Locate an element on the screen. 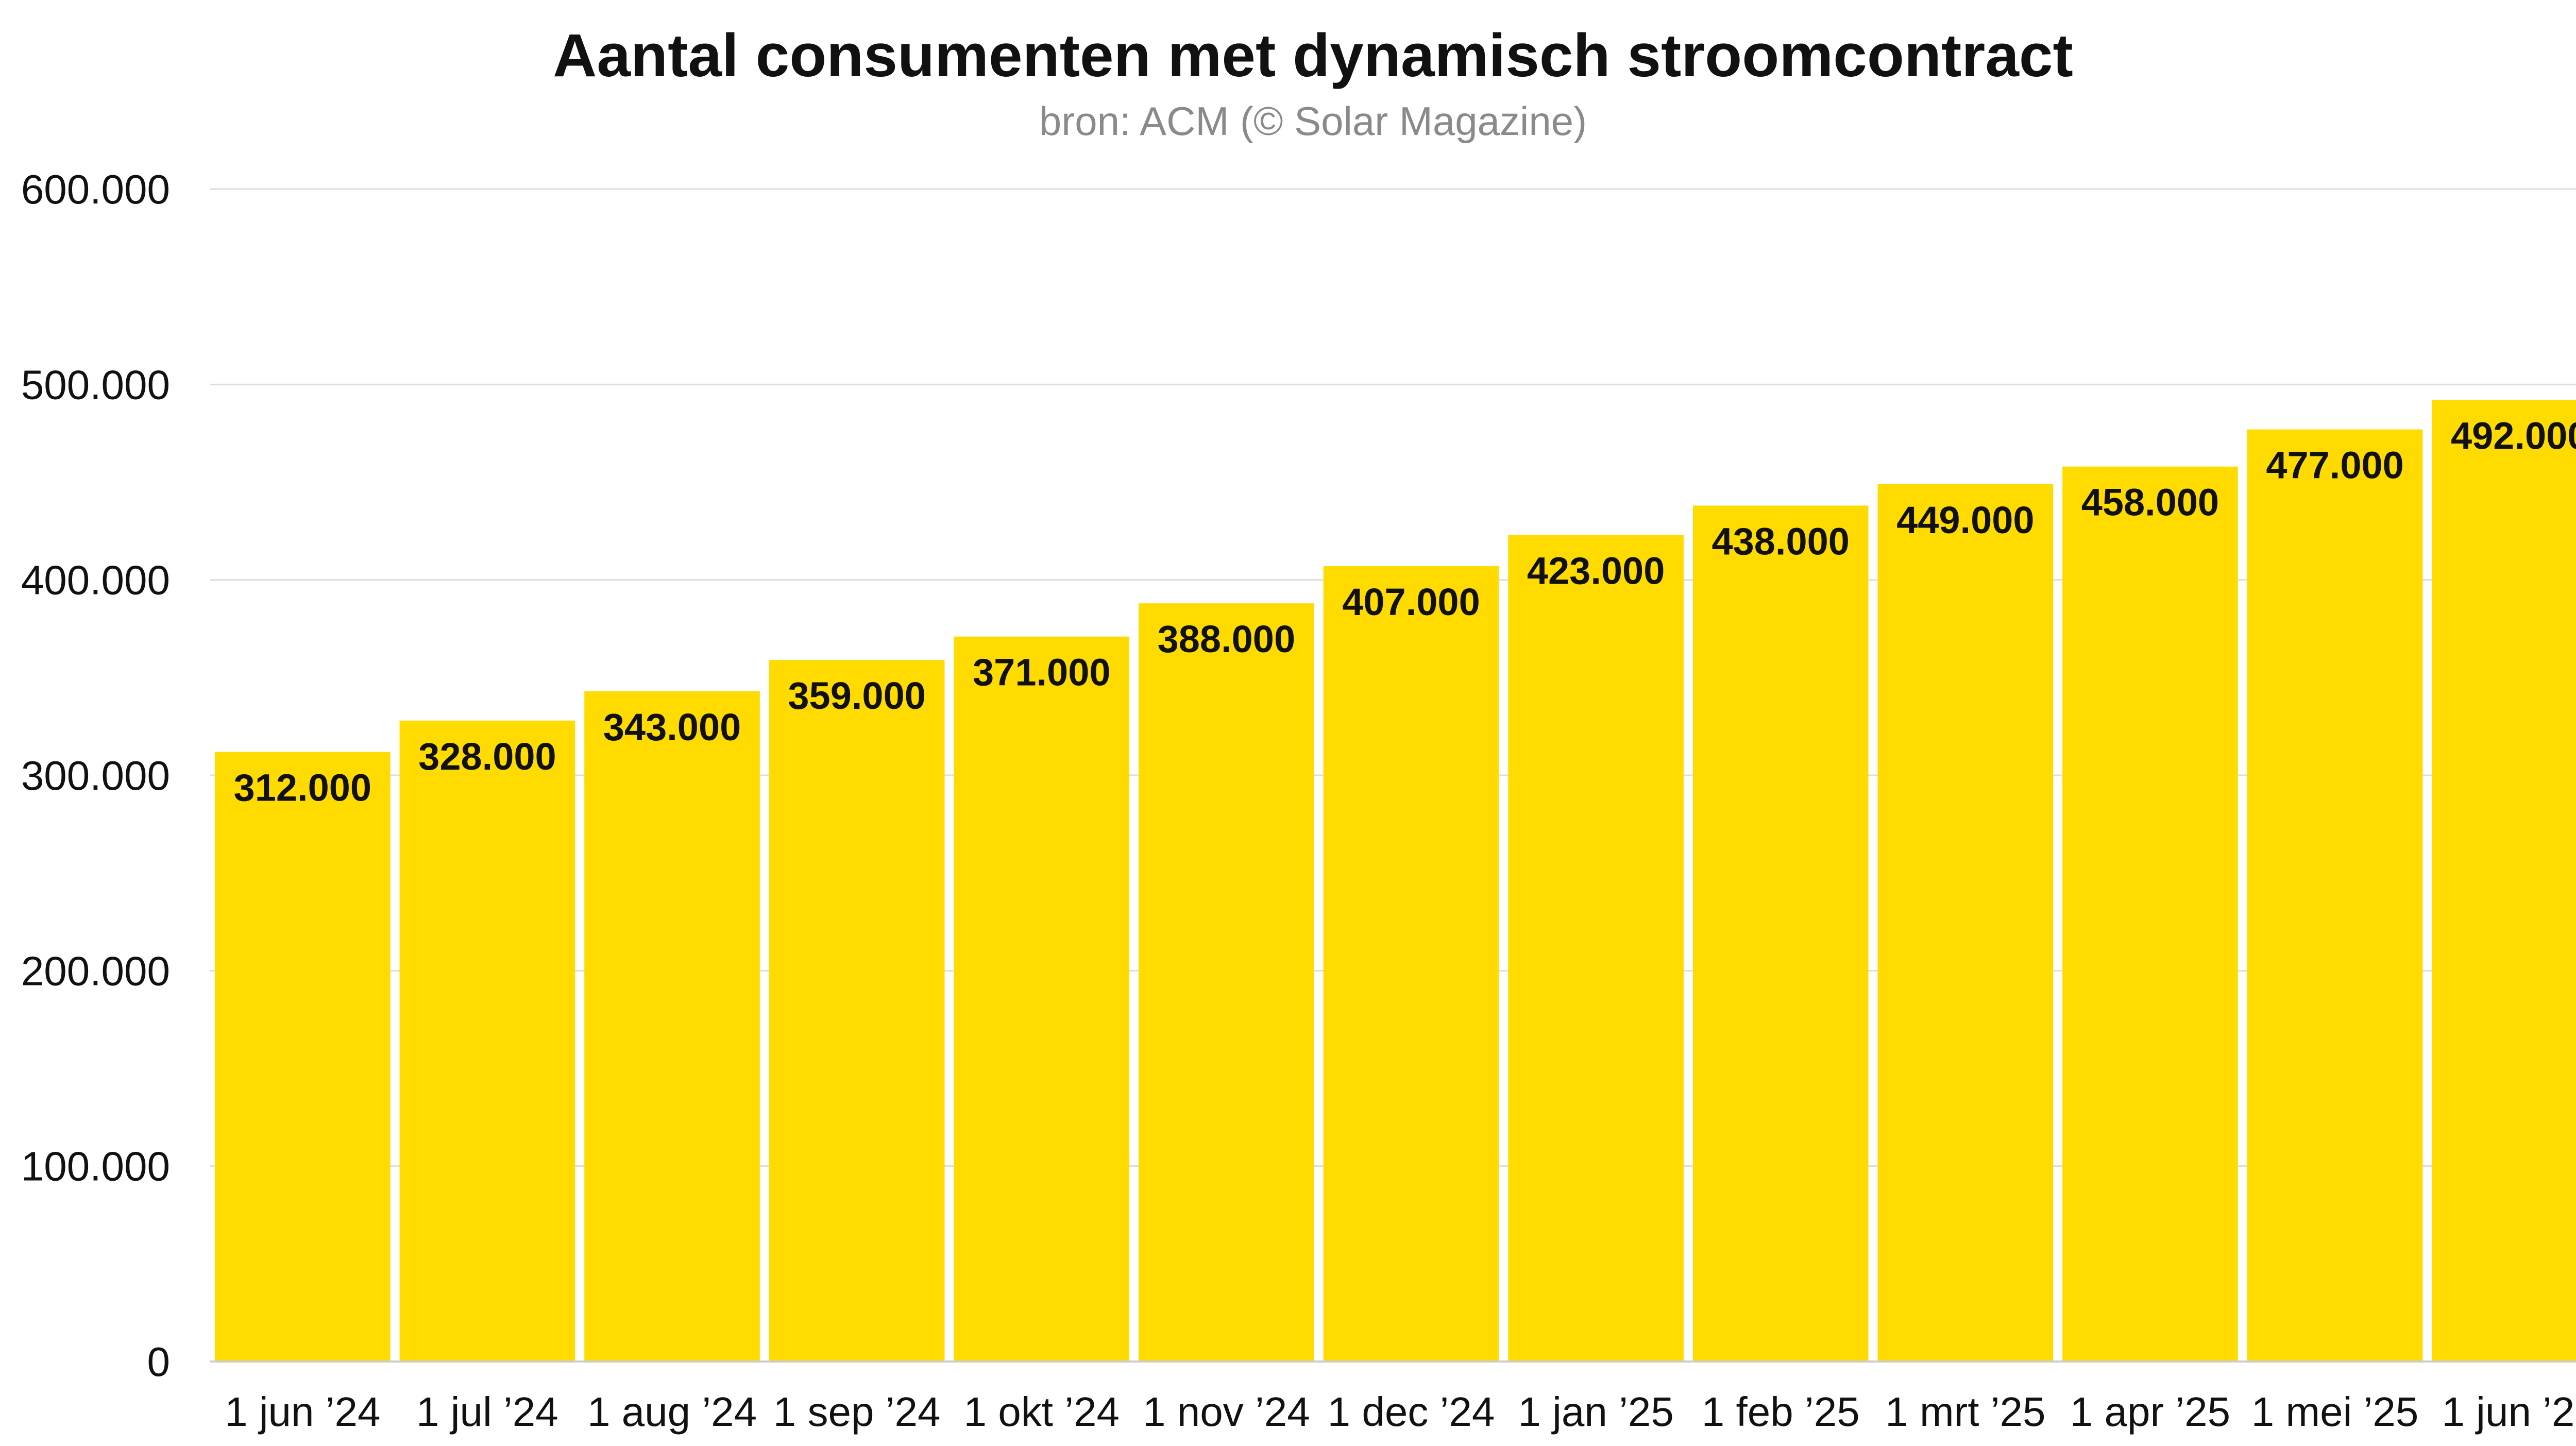  x-tick-label: 1 mrt ’25 is located at coordinates (1965, 1412).